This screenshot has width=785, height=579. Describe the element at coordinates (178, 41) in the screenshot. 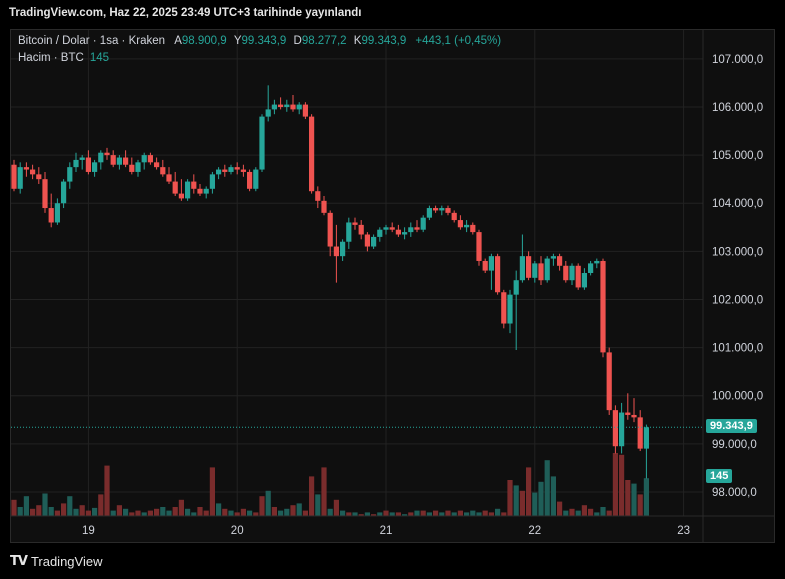

I see `open-label: A` at that location.